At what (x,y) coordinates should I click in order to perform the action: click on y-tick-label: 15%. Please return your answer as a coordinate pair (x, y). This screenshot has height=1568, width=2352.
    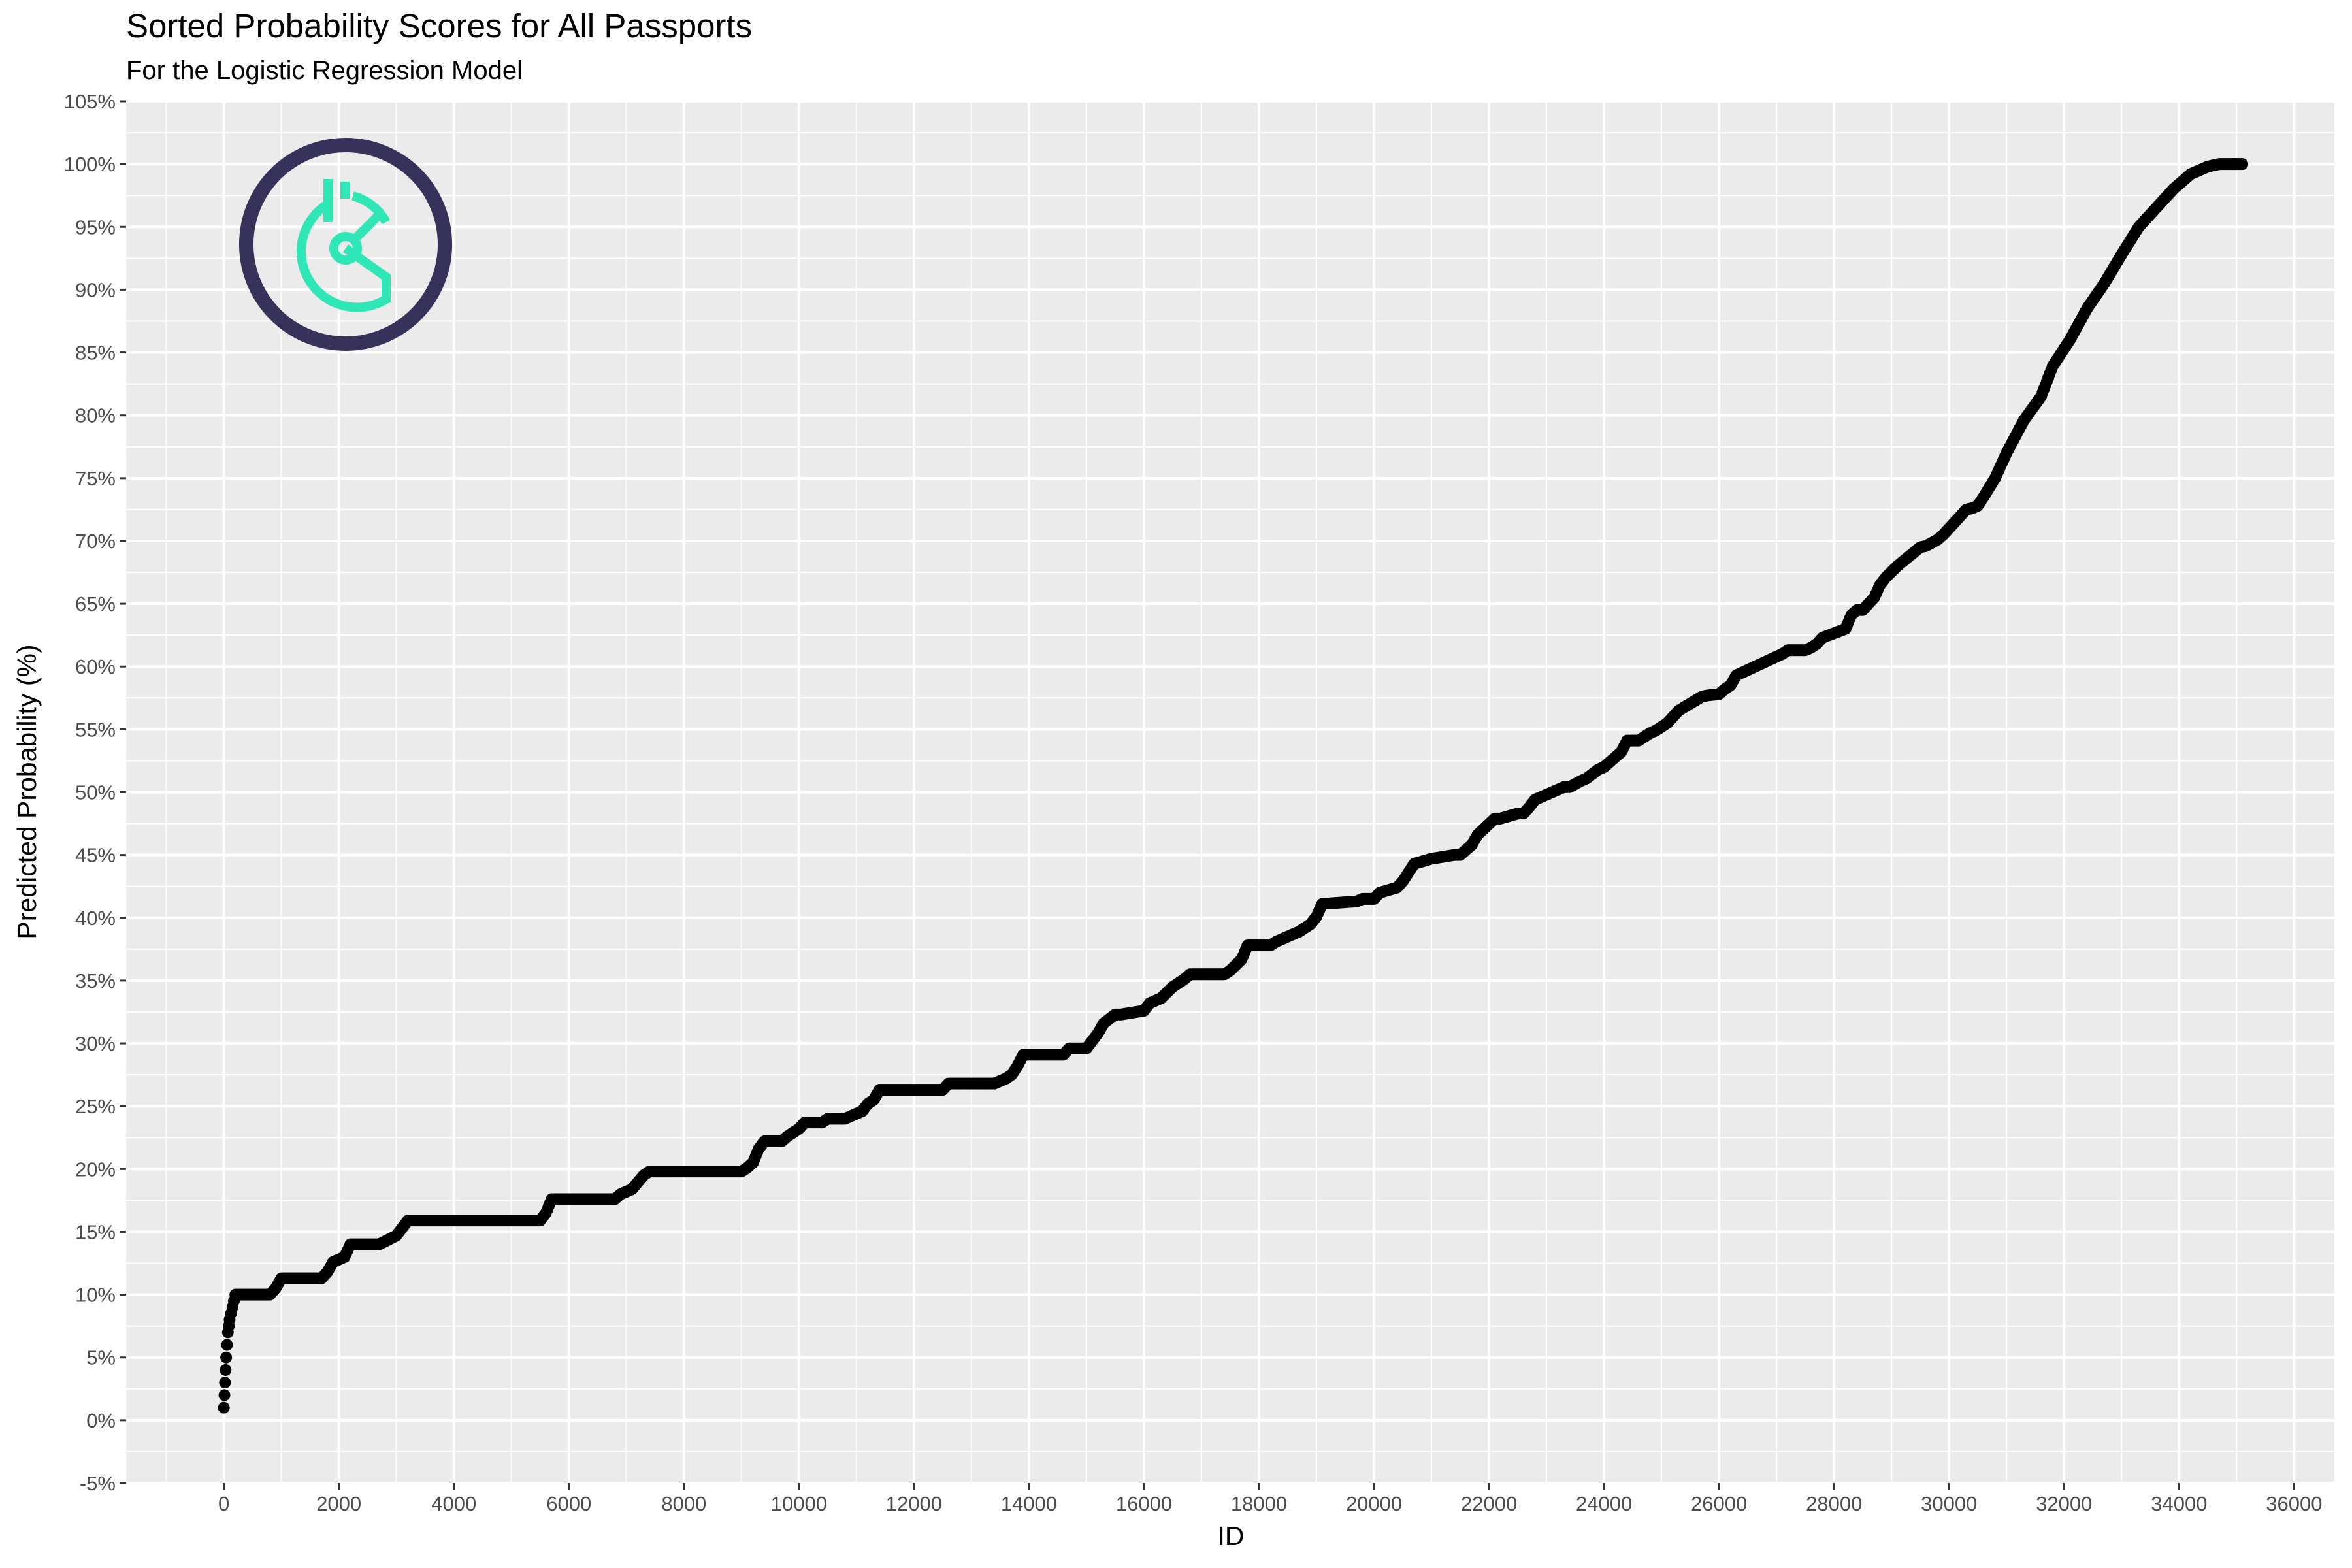
    Looking at the image, I should click on (95, 1231).